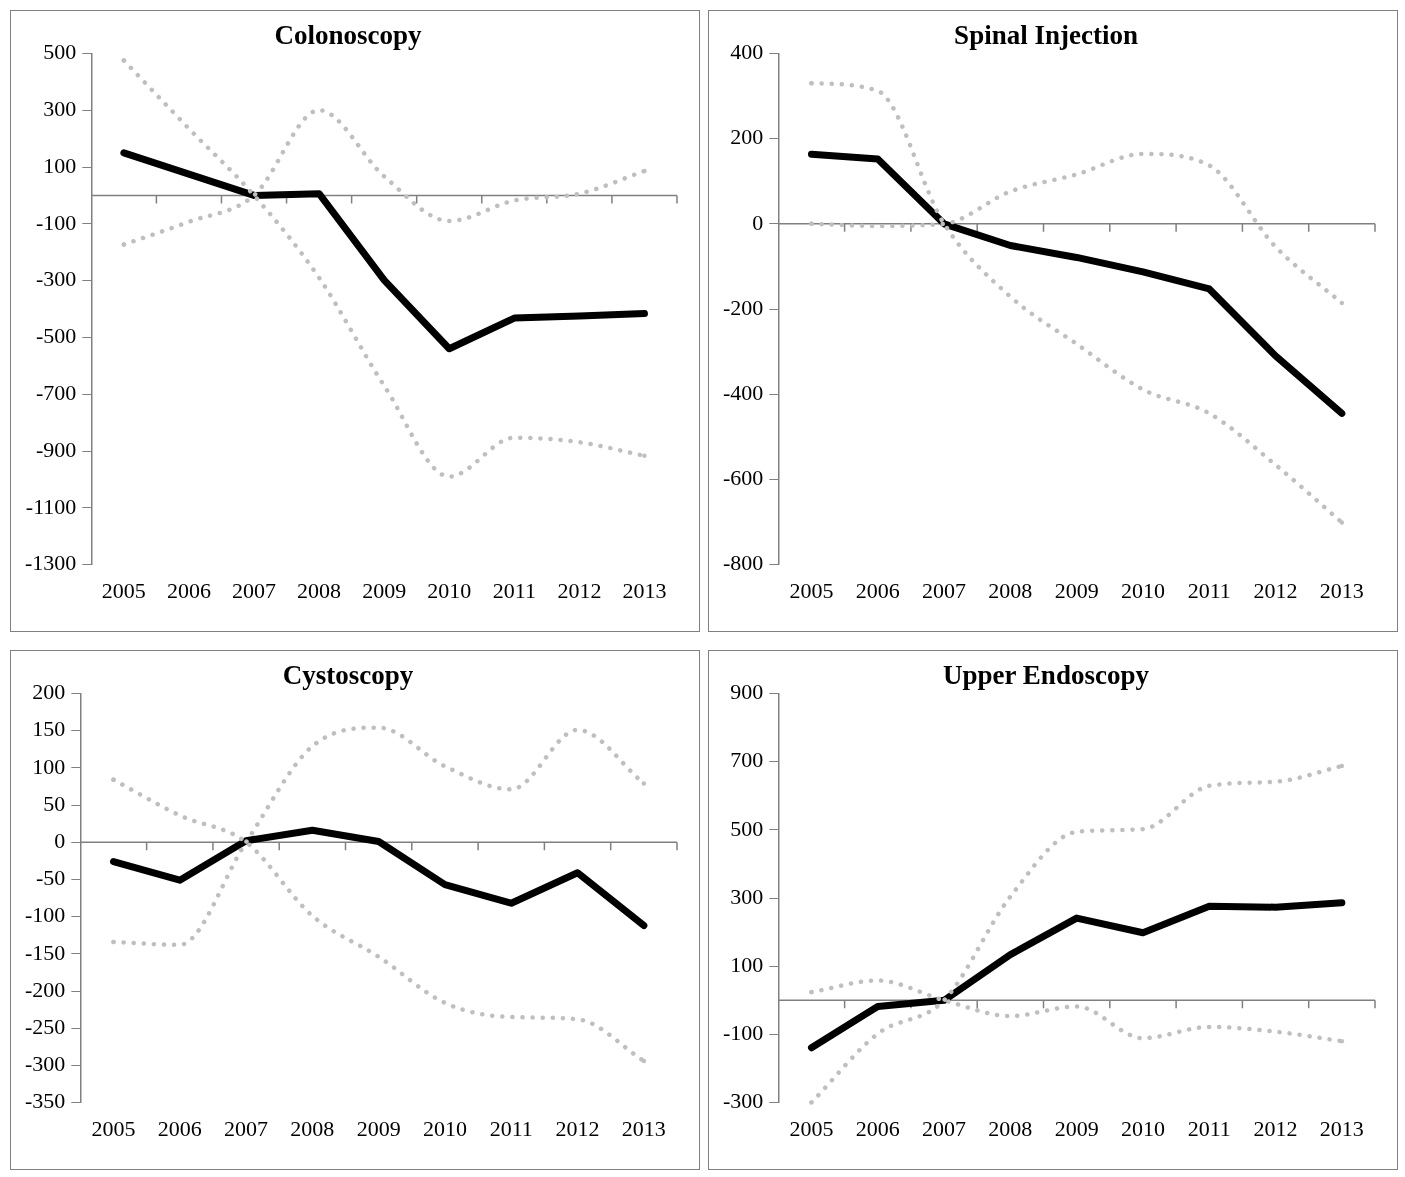 This screenshot has height=1177, width=1405. I want to click on y-tick-label: 400, so click(747, 52).